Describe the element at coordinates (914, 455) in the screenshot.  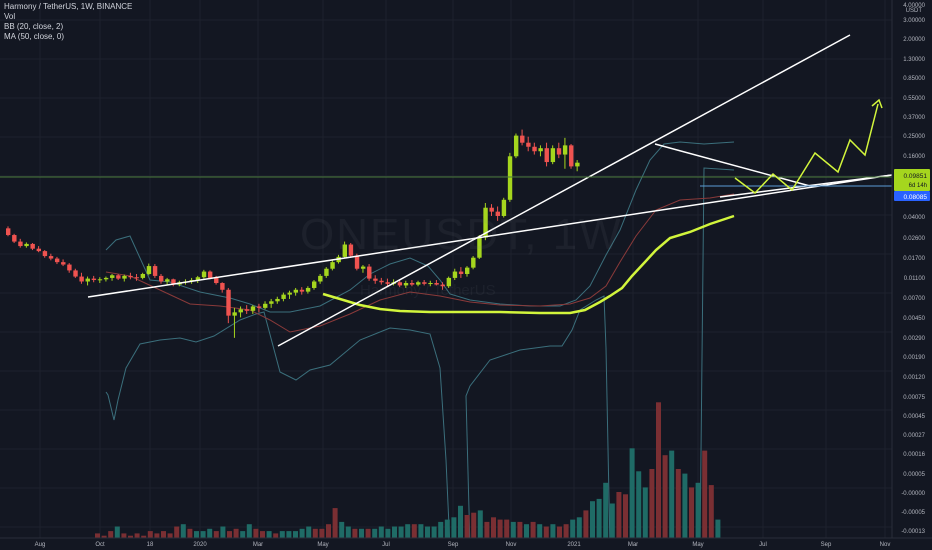
I see `price-tick-label: 0.00016` at that location.